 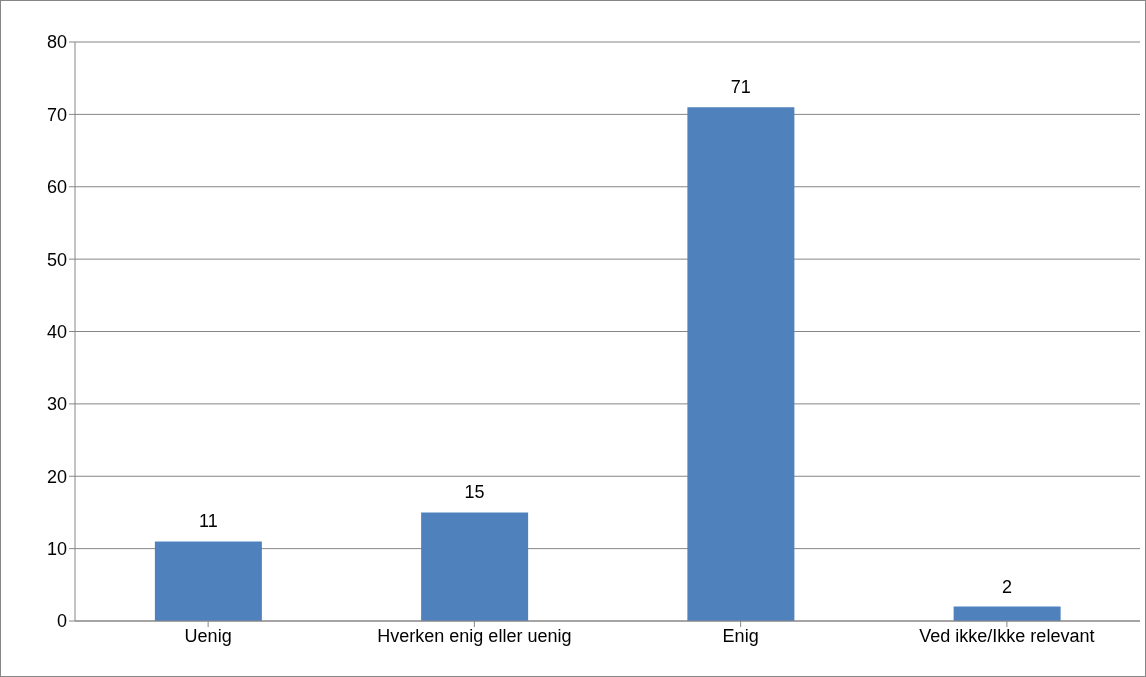 What do you see at coordinates (474, 635) in the screenshot?
I see `x-tick-label: Hverken enig eller uenig` at bounding box center [474, 635].